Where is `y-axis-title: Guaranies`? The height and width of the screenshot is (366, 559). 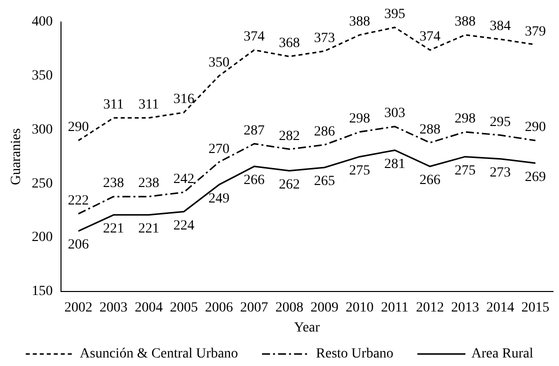
y-axis-title: Guaranies is located at coordinates (16, 157).